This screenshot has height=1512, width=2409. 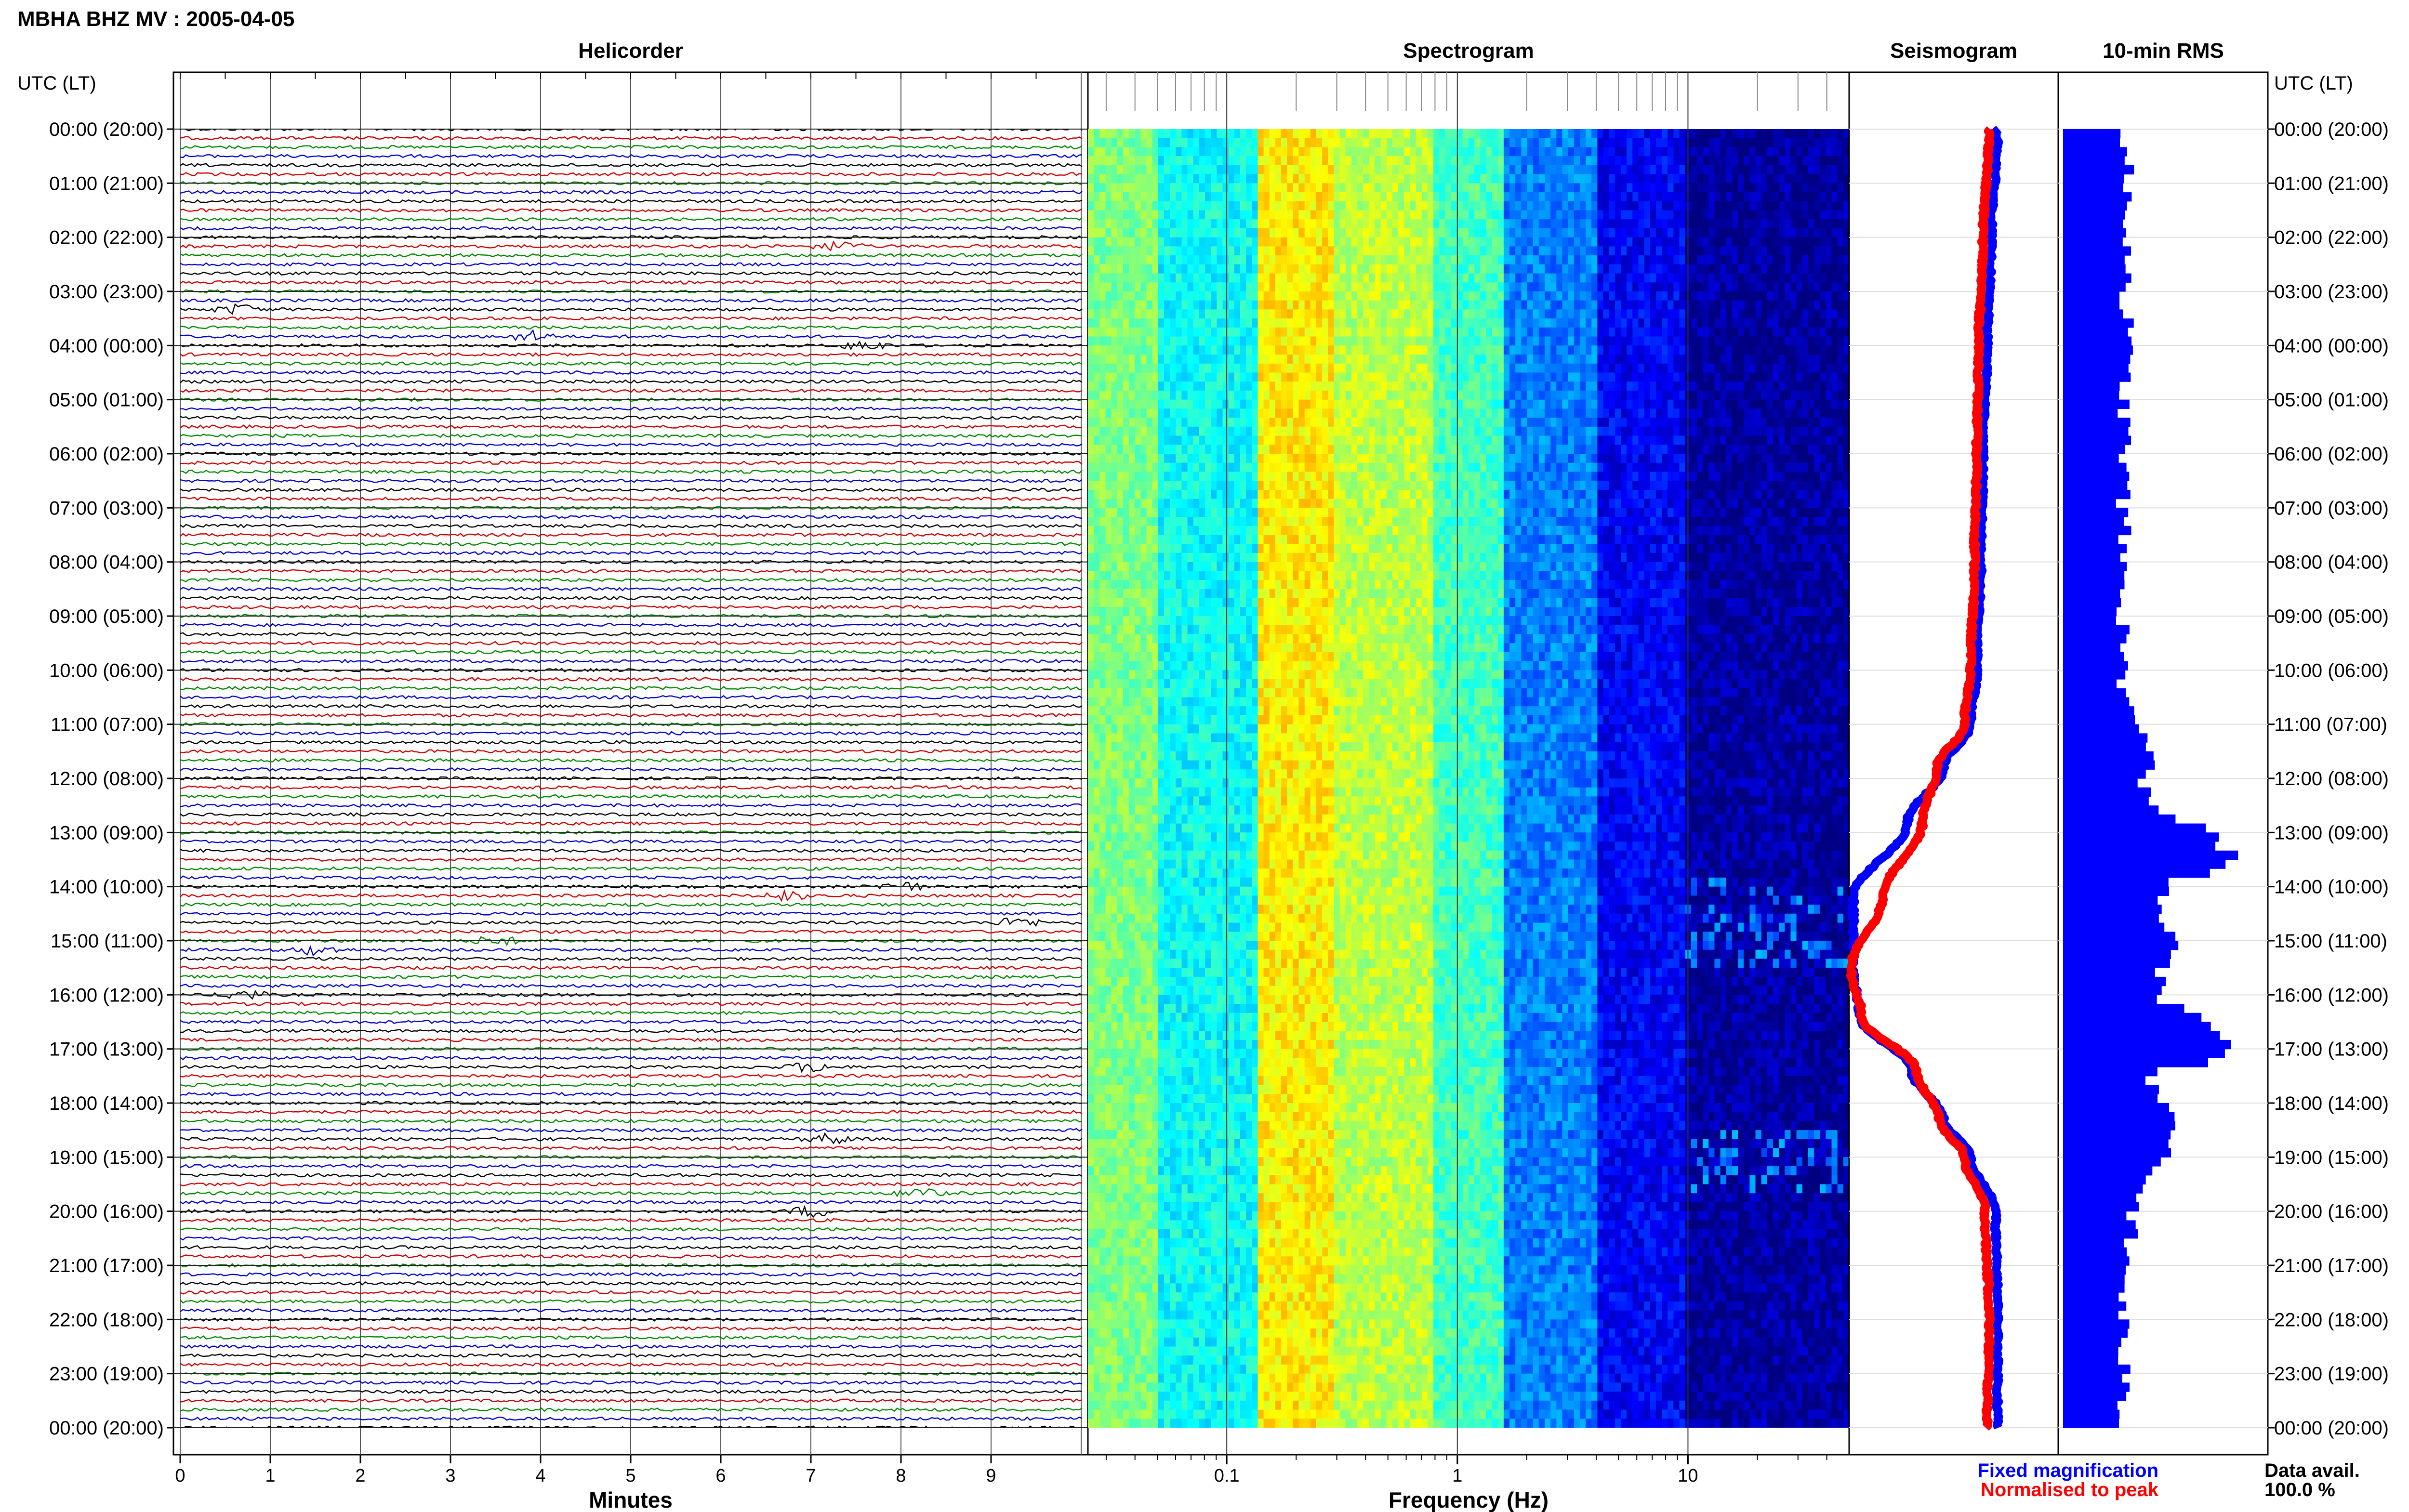 What do you see at coordinates (901, 1476) in the screenshot?
I see `helicorder-minute-tick-label: 8` at bounding box center [901, 1476].